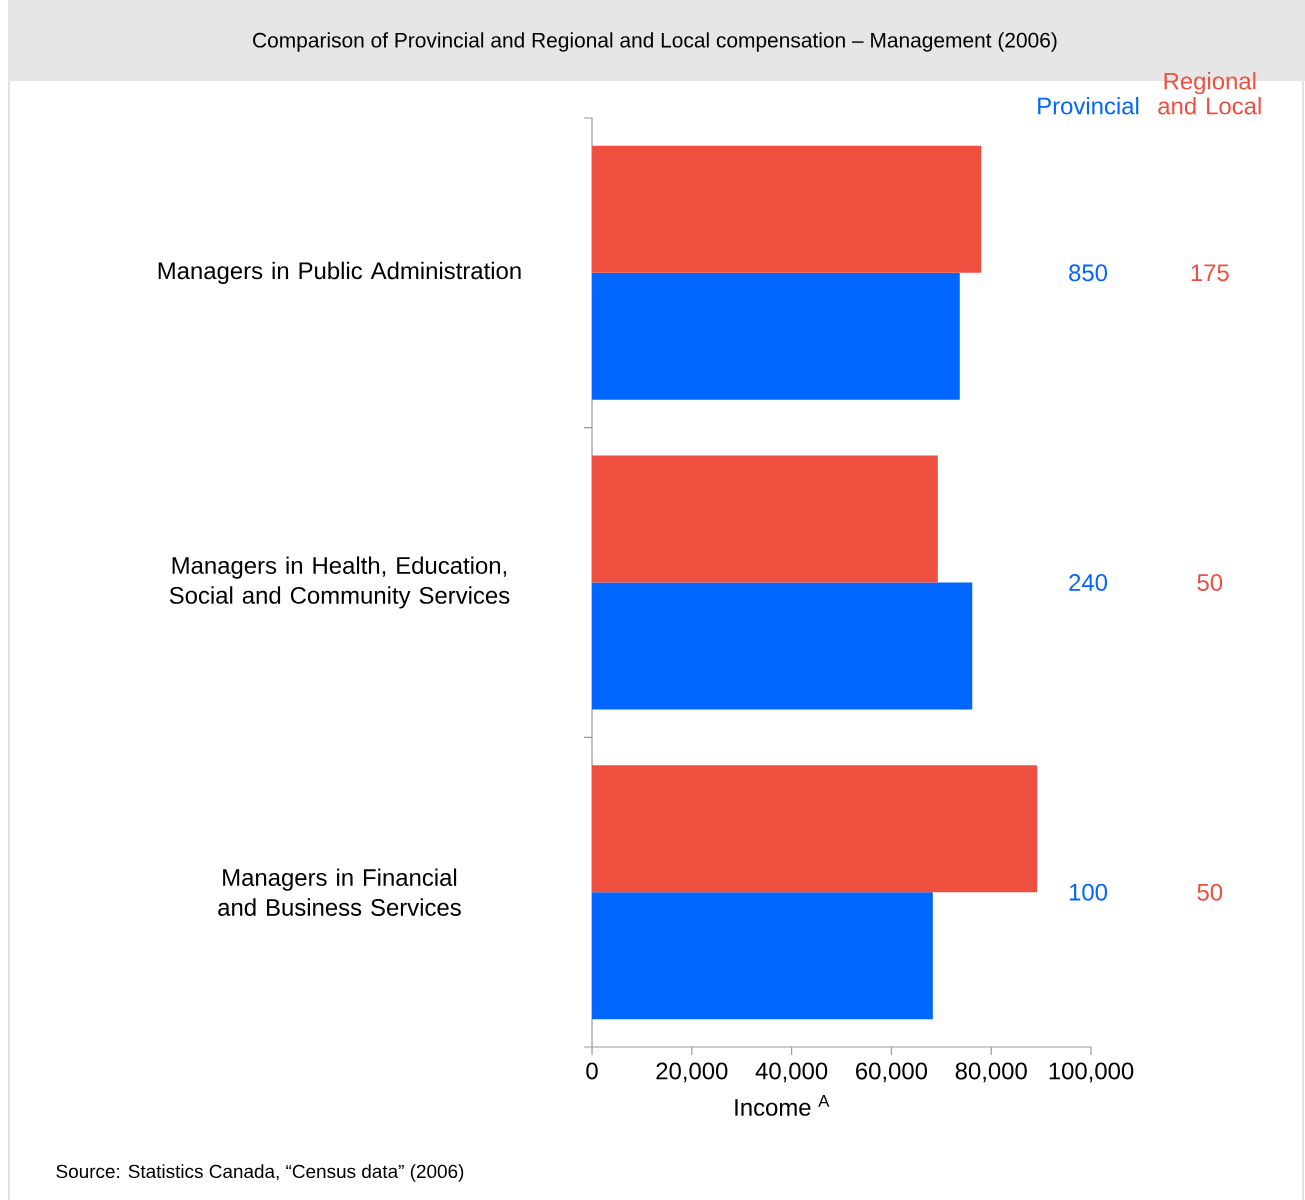 The image size is (1305, 1200). Describe the element at coordinates (339, 892) in the screenshot. I see `y-tick-label: Managers in Financial and Business Services` at that location.